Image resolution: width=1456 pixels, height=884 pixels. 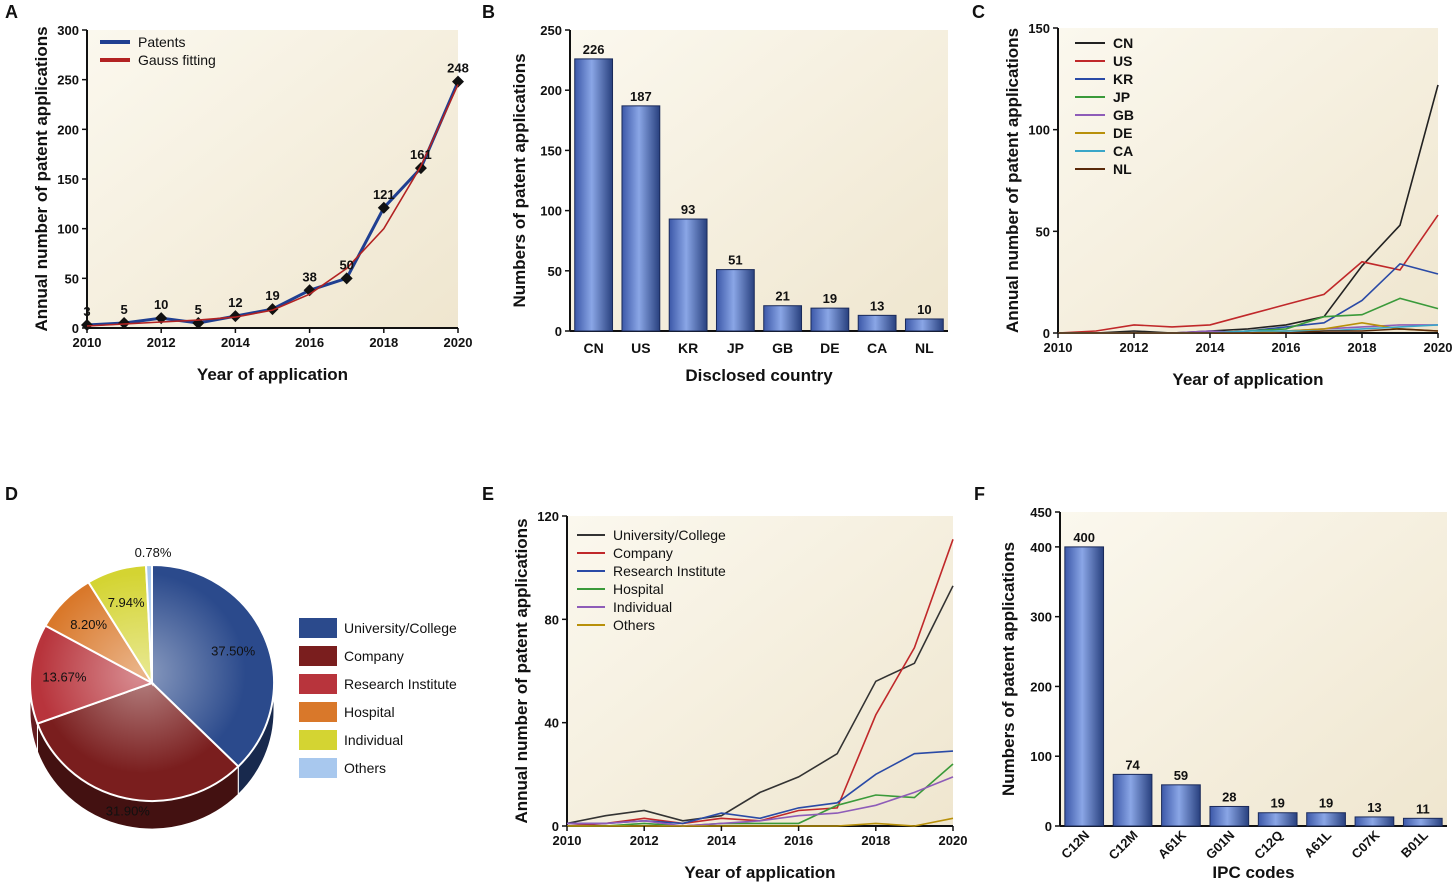 What do you see at coordinates (1286, 347) in the screenshot?
I see `panel-c-xtick-label: 2016` at bounding box center [1286, 347].